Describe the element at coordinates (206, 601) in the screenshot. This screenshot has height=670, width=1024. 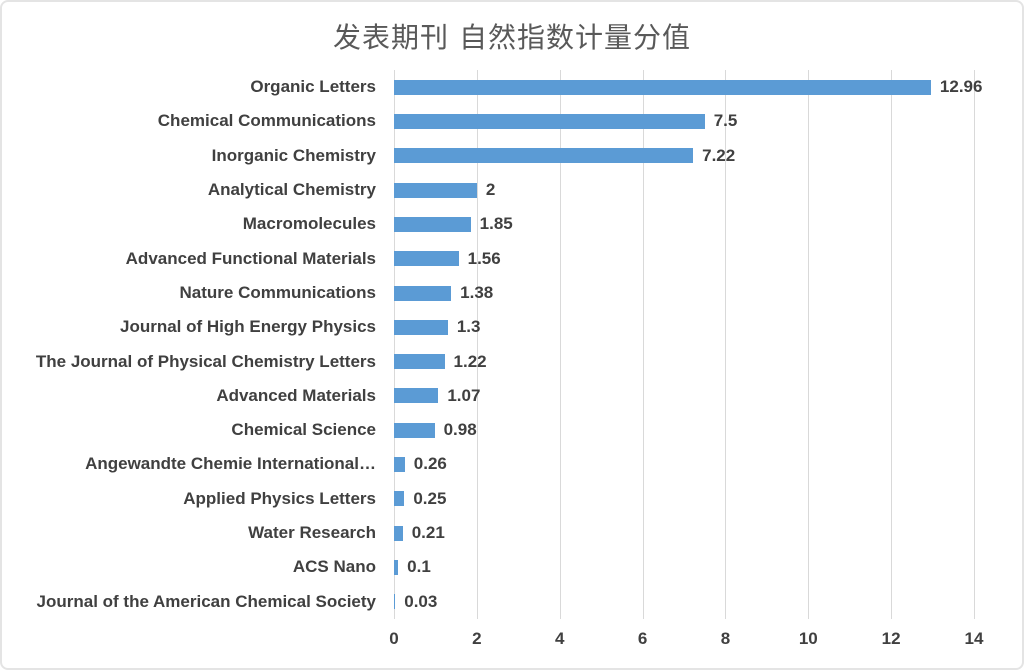
I see `category-label: Journal of the American Chemical Society` at that location.